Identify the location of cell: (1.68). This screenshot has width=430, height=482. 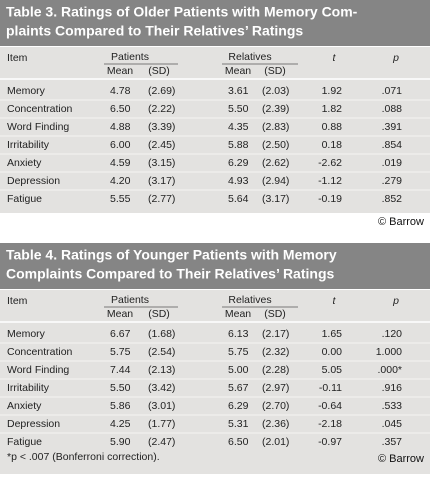
(161, 334).